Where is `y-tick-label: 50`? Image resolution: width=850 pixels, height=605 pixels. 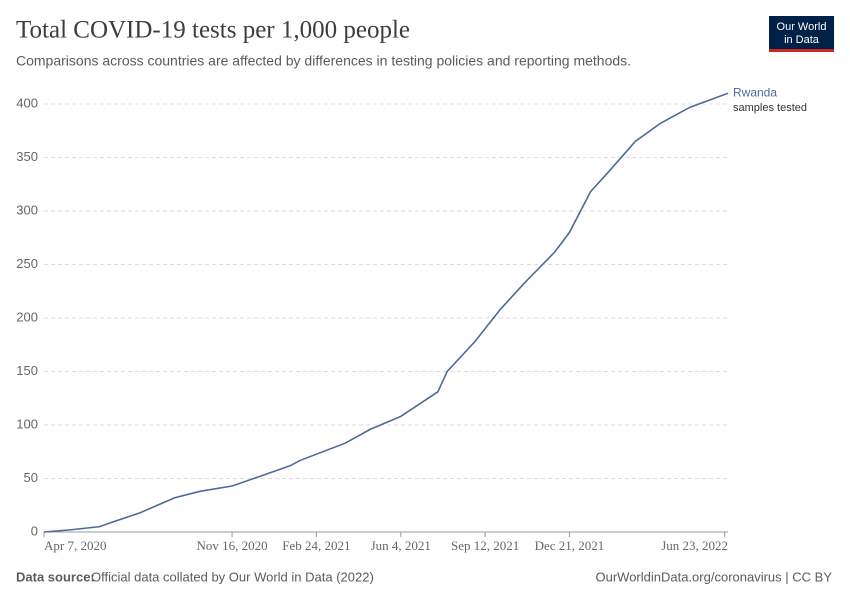
y-tick-label: 50 is located at coordinates (31, 477).